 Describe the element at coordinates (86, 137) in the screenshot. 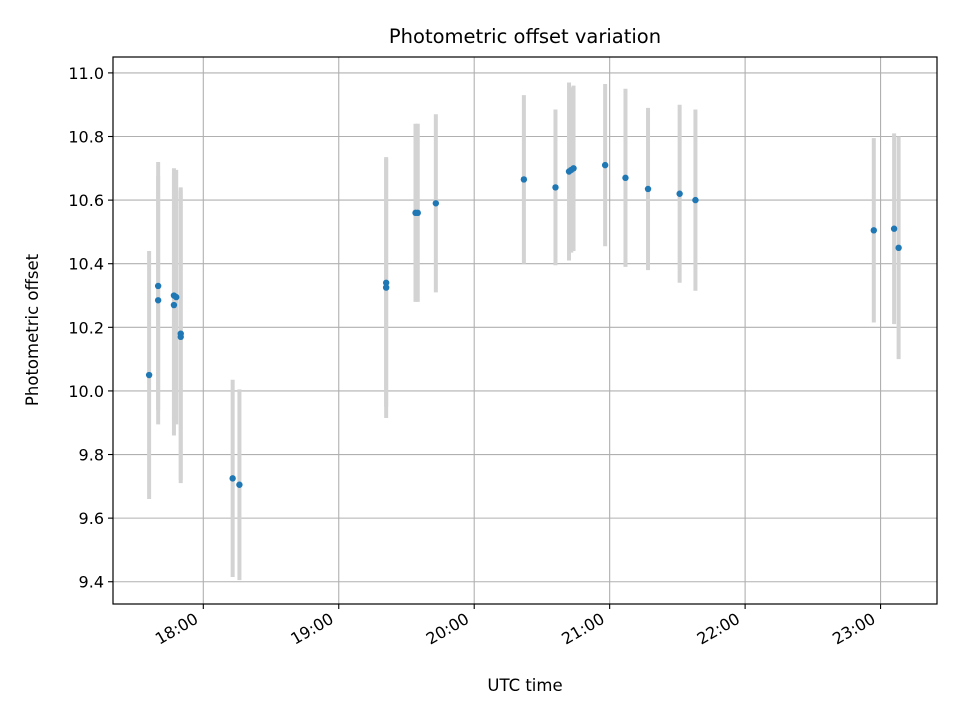

I see `y-tick-label: 10.8` at that location.